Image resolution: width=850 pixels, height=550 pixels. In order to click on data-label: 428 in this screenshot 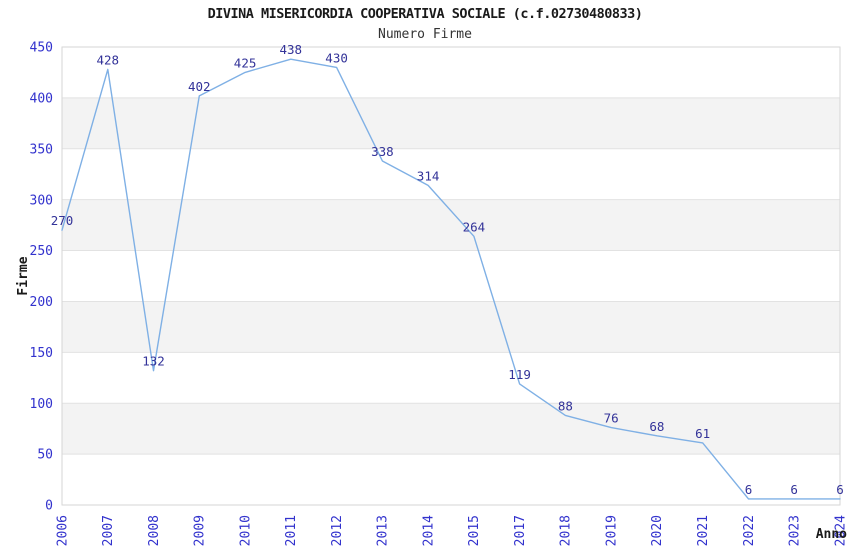, I will do `click(108, 59)`.